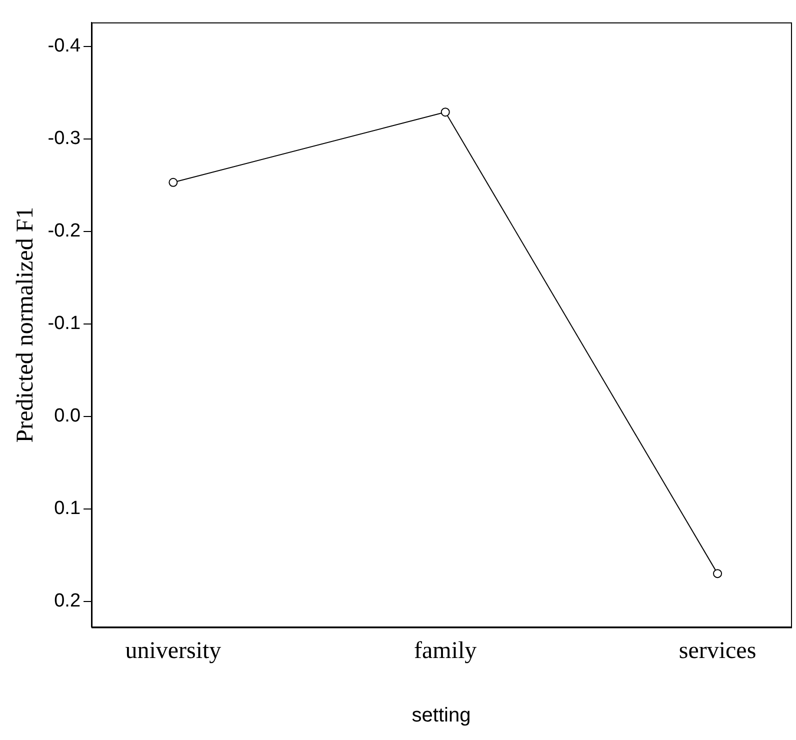 The height and width of the screenshot is (740, 796). What do you see at coordinates (67, 601) in the screenshot?
I see `y-tick-label: 0.2` at bounding box center [67, 601].